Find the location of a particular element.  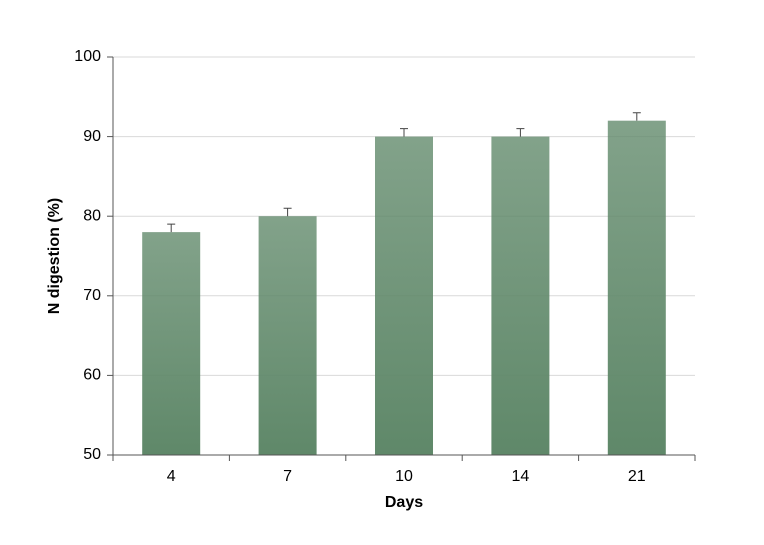

x-tick-label: 4 is located at coordinates (171, 476).